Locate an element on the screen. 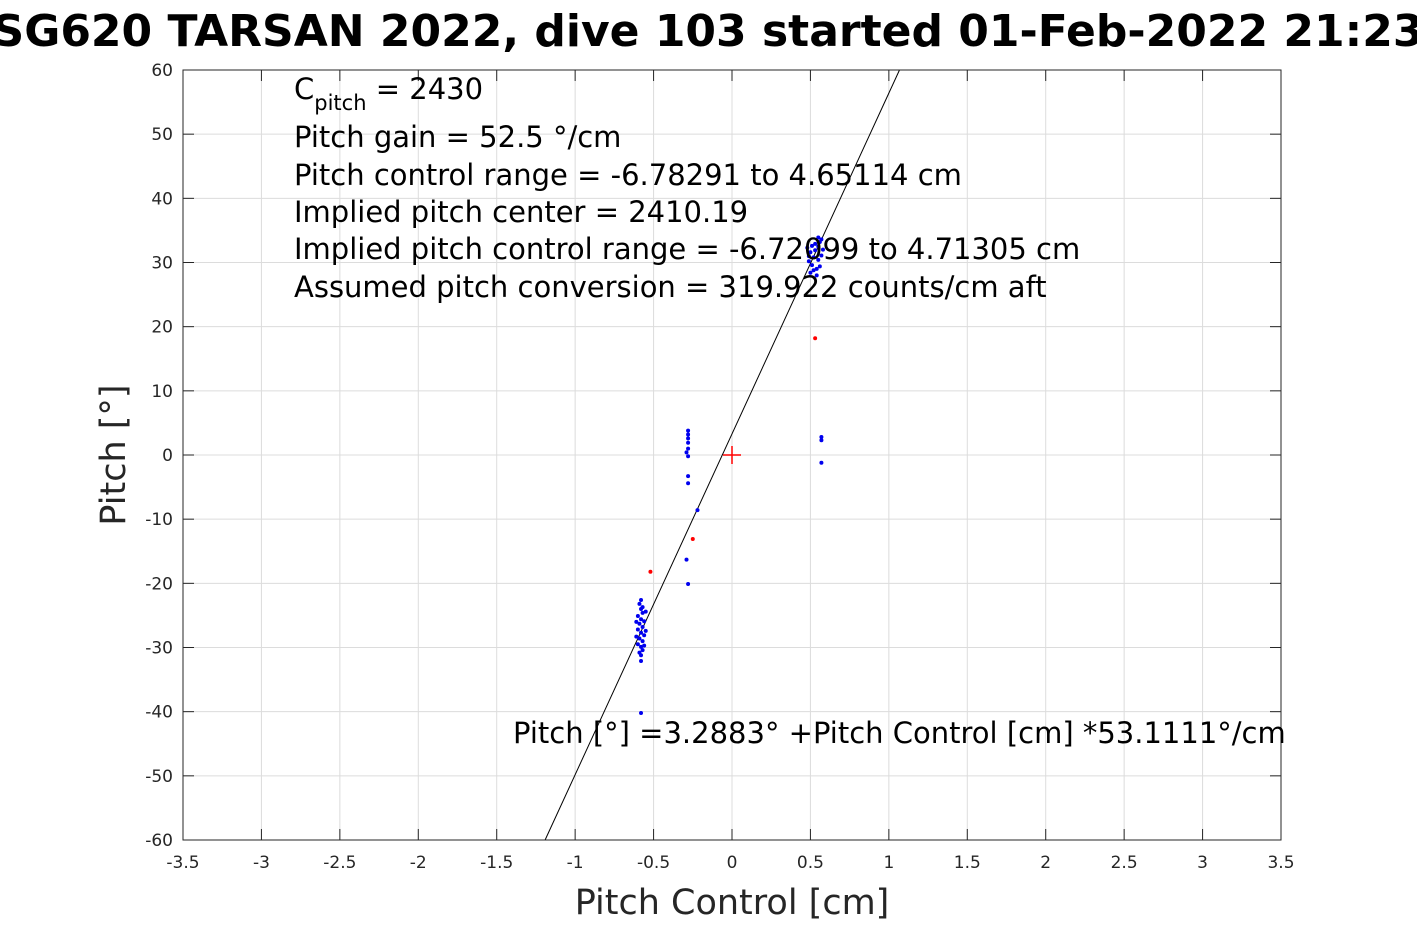  x-tick-label: 1 is located at coordinates (888, 863).